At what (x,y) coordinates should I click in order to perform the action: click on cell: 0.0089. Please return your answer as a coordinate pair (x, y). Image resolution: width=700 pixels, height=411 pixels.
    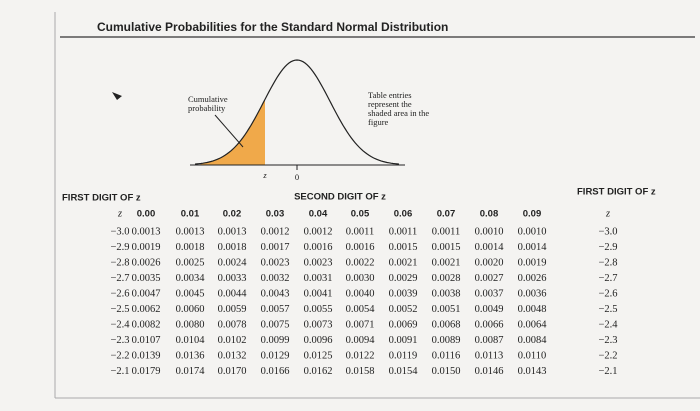
    Looking at the image, I should click on (446, 340).